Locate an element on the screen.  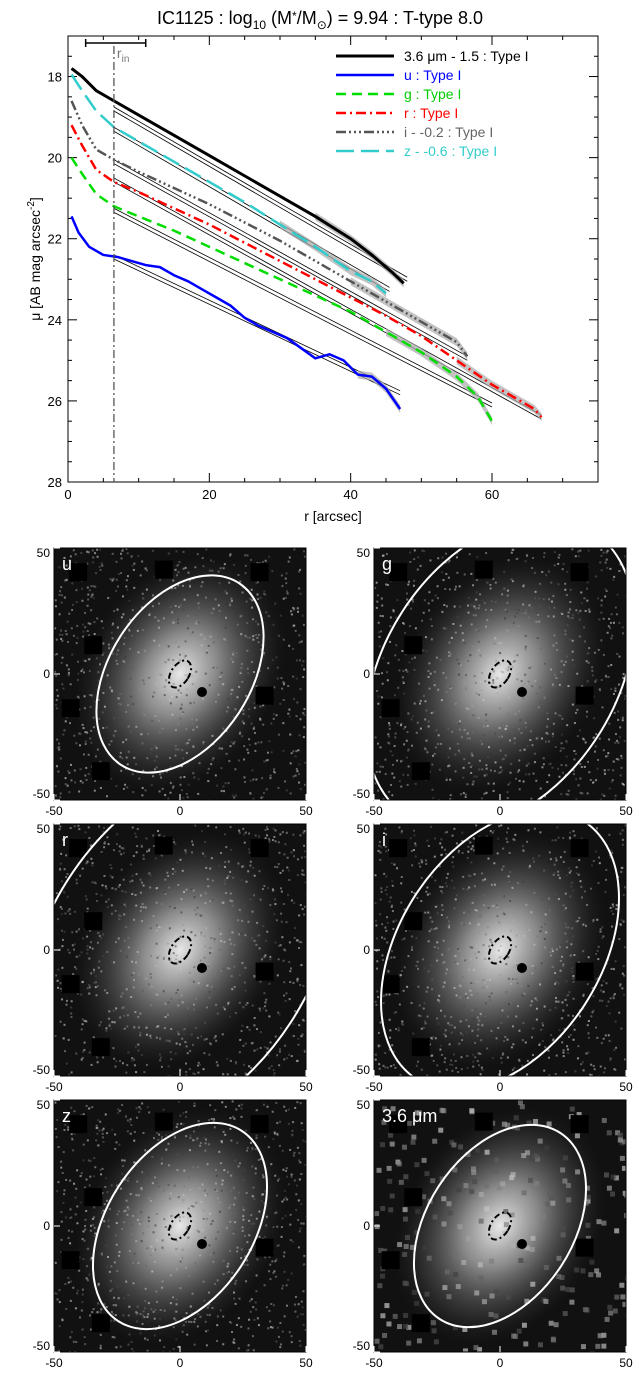
x-axis-label: r [arcsec] is located at coordinates (333, 516).